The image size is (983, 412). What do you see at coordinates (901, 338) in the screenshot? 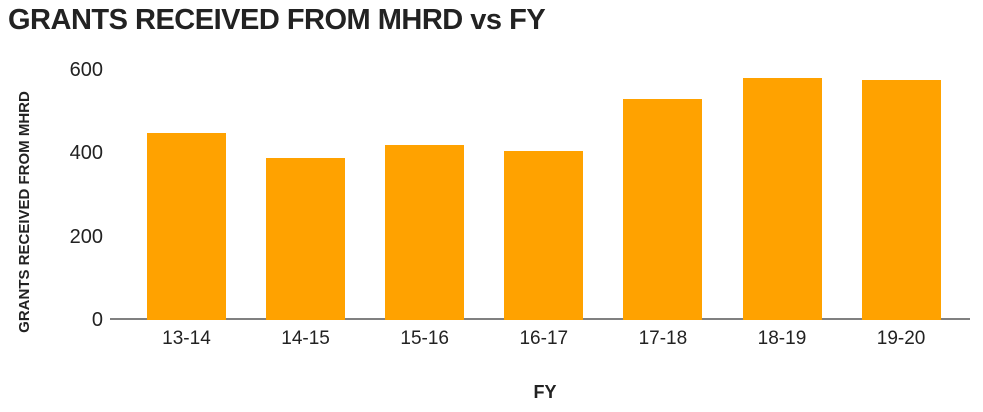
I see `x-tick-label: 19-20` at bounding box center [901, 338].